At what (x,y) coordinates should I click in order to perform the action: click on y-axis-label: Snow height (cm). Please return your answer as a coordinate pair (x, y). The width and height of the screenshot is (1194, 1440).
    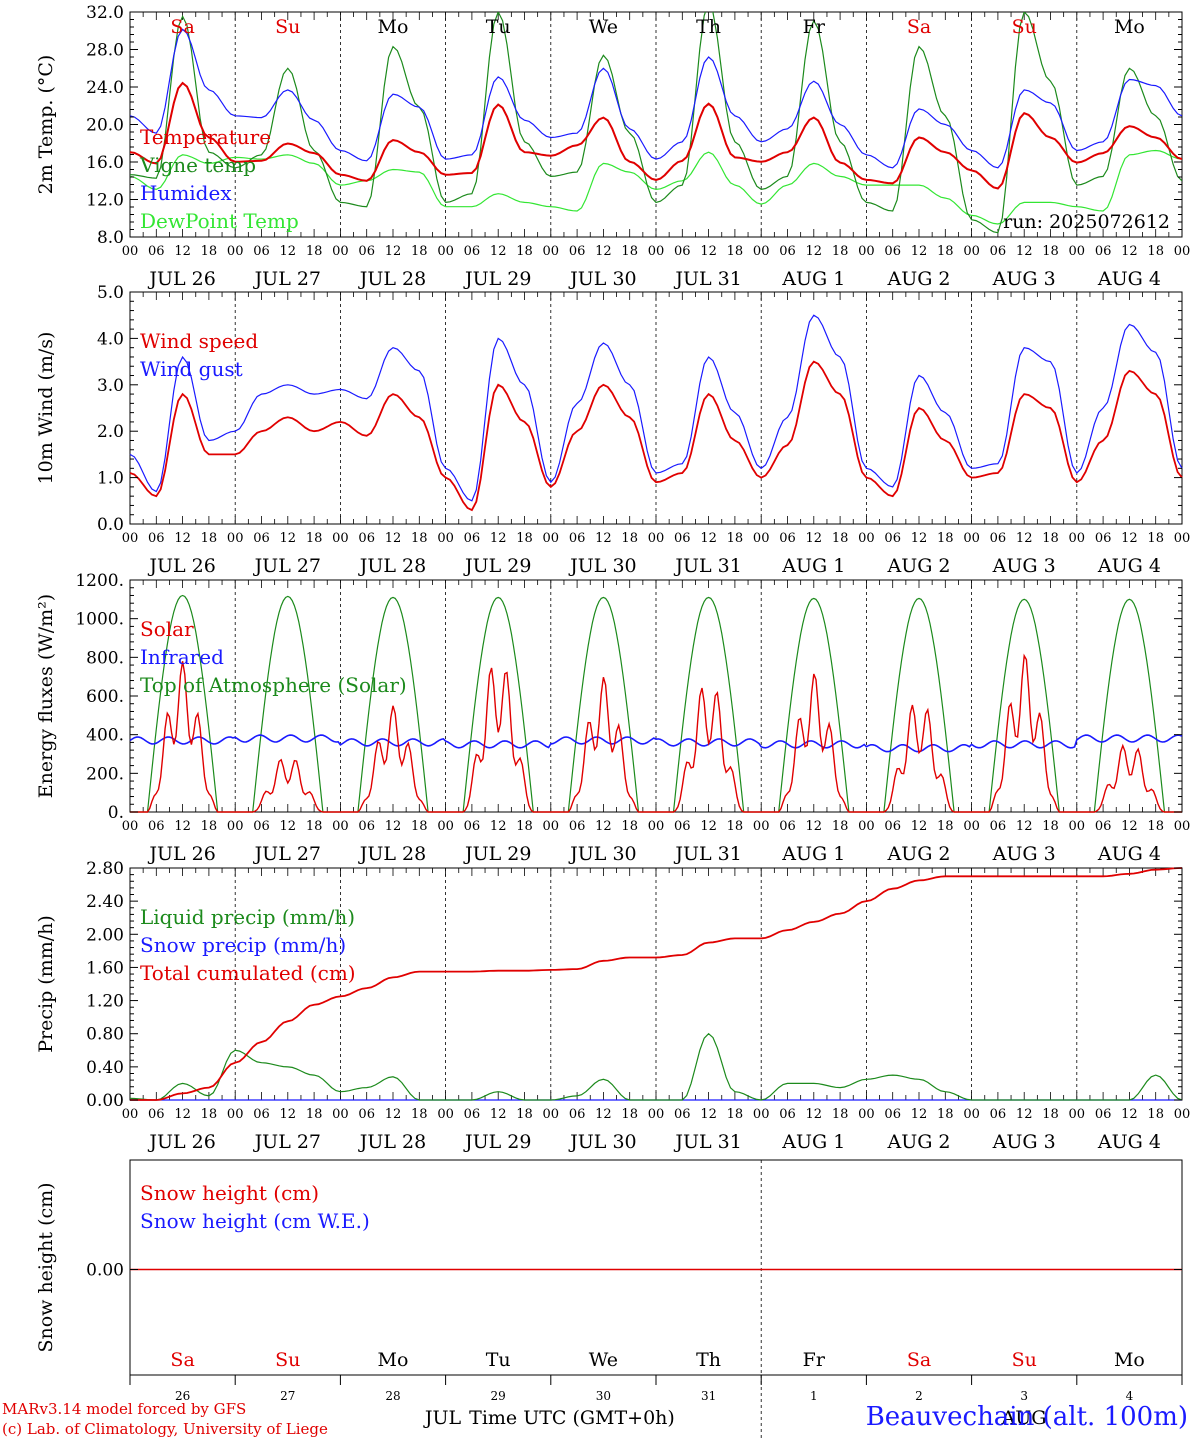
    Looking at the image, I should click on (46, 1267).